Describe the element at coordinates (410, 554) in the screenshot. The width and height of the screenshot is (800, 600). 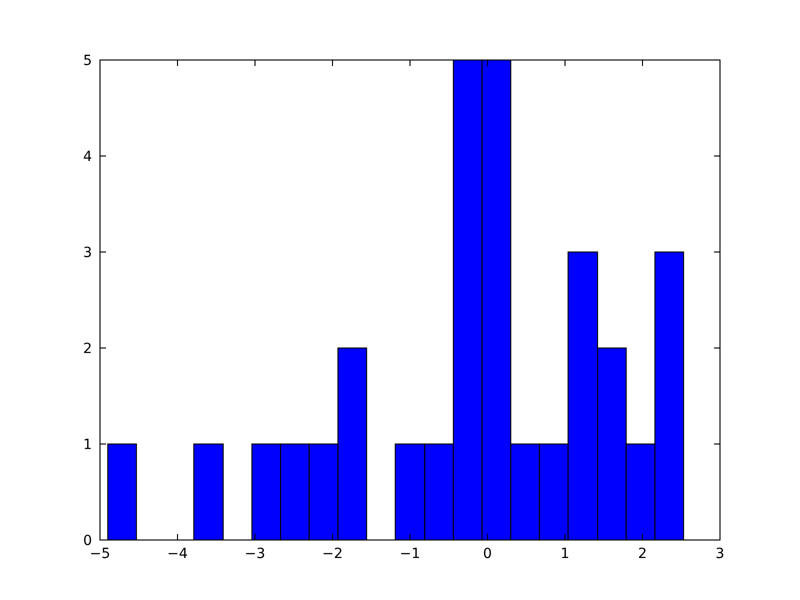
I see `x-tick-label: −1` at that location.